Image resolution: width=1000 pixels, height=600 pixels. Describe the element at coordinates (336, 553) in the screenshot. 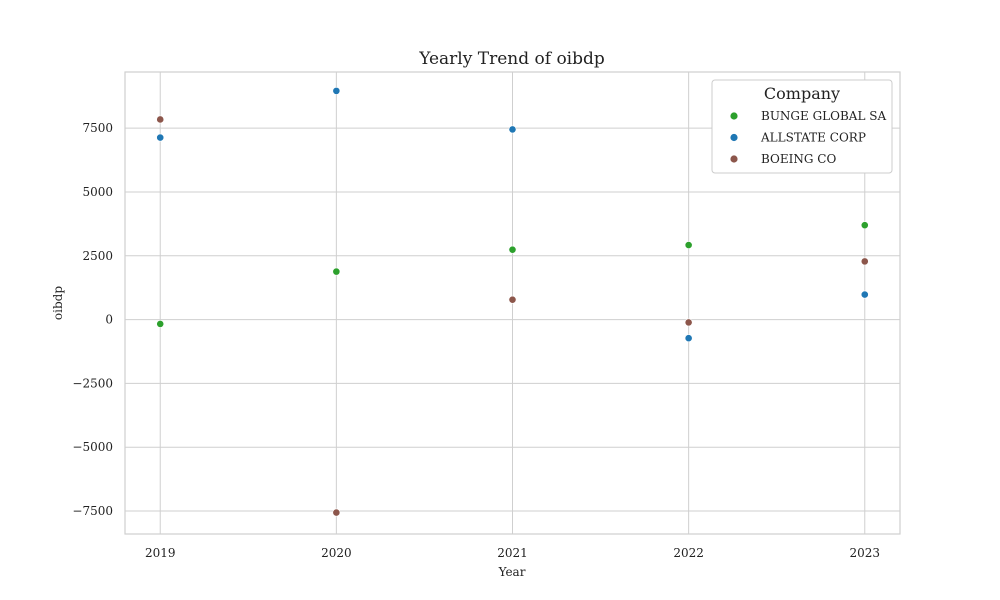

I see `x-tick-label: 2020` at that location.